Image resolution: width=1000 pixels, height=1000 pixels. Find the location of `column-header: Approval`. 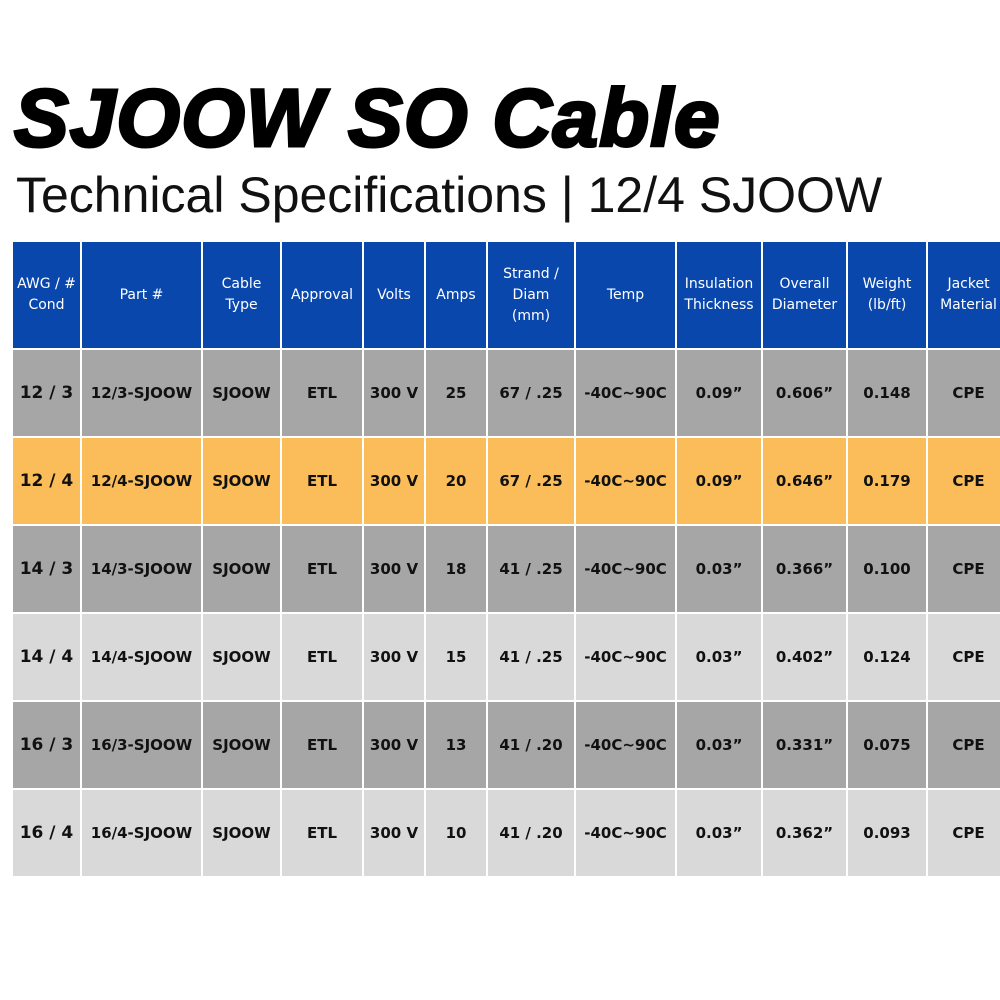

column-header: Approval is located at coordinates (322, 295).